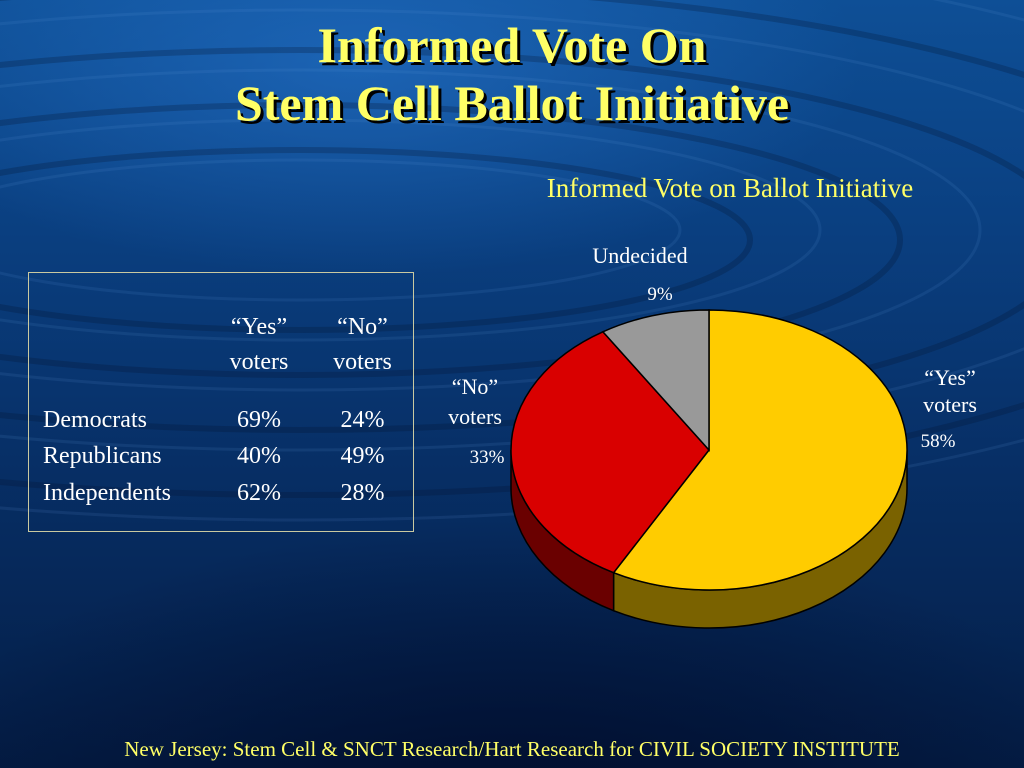 This screenshot has width=1024, height=768. What do you see at coordinates (362, 493) in the screenshot?
I see `row-no-independents: 28%` at bounding box center [362, 493].